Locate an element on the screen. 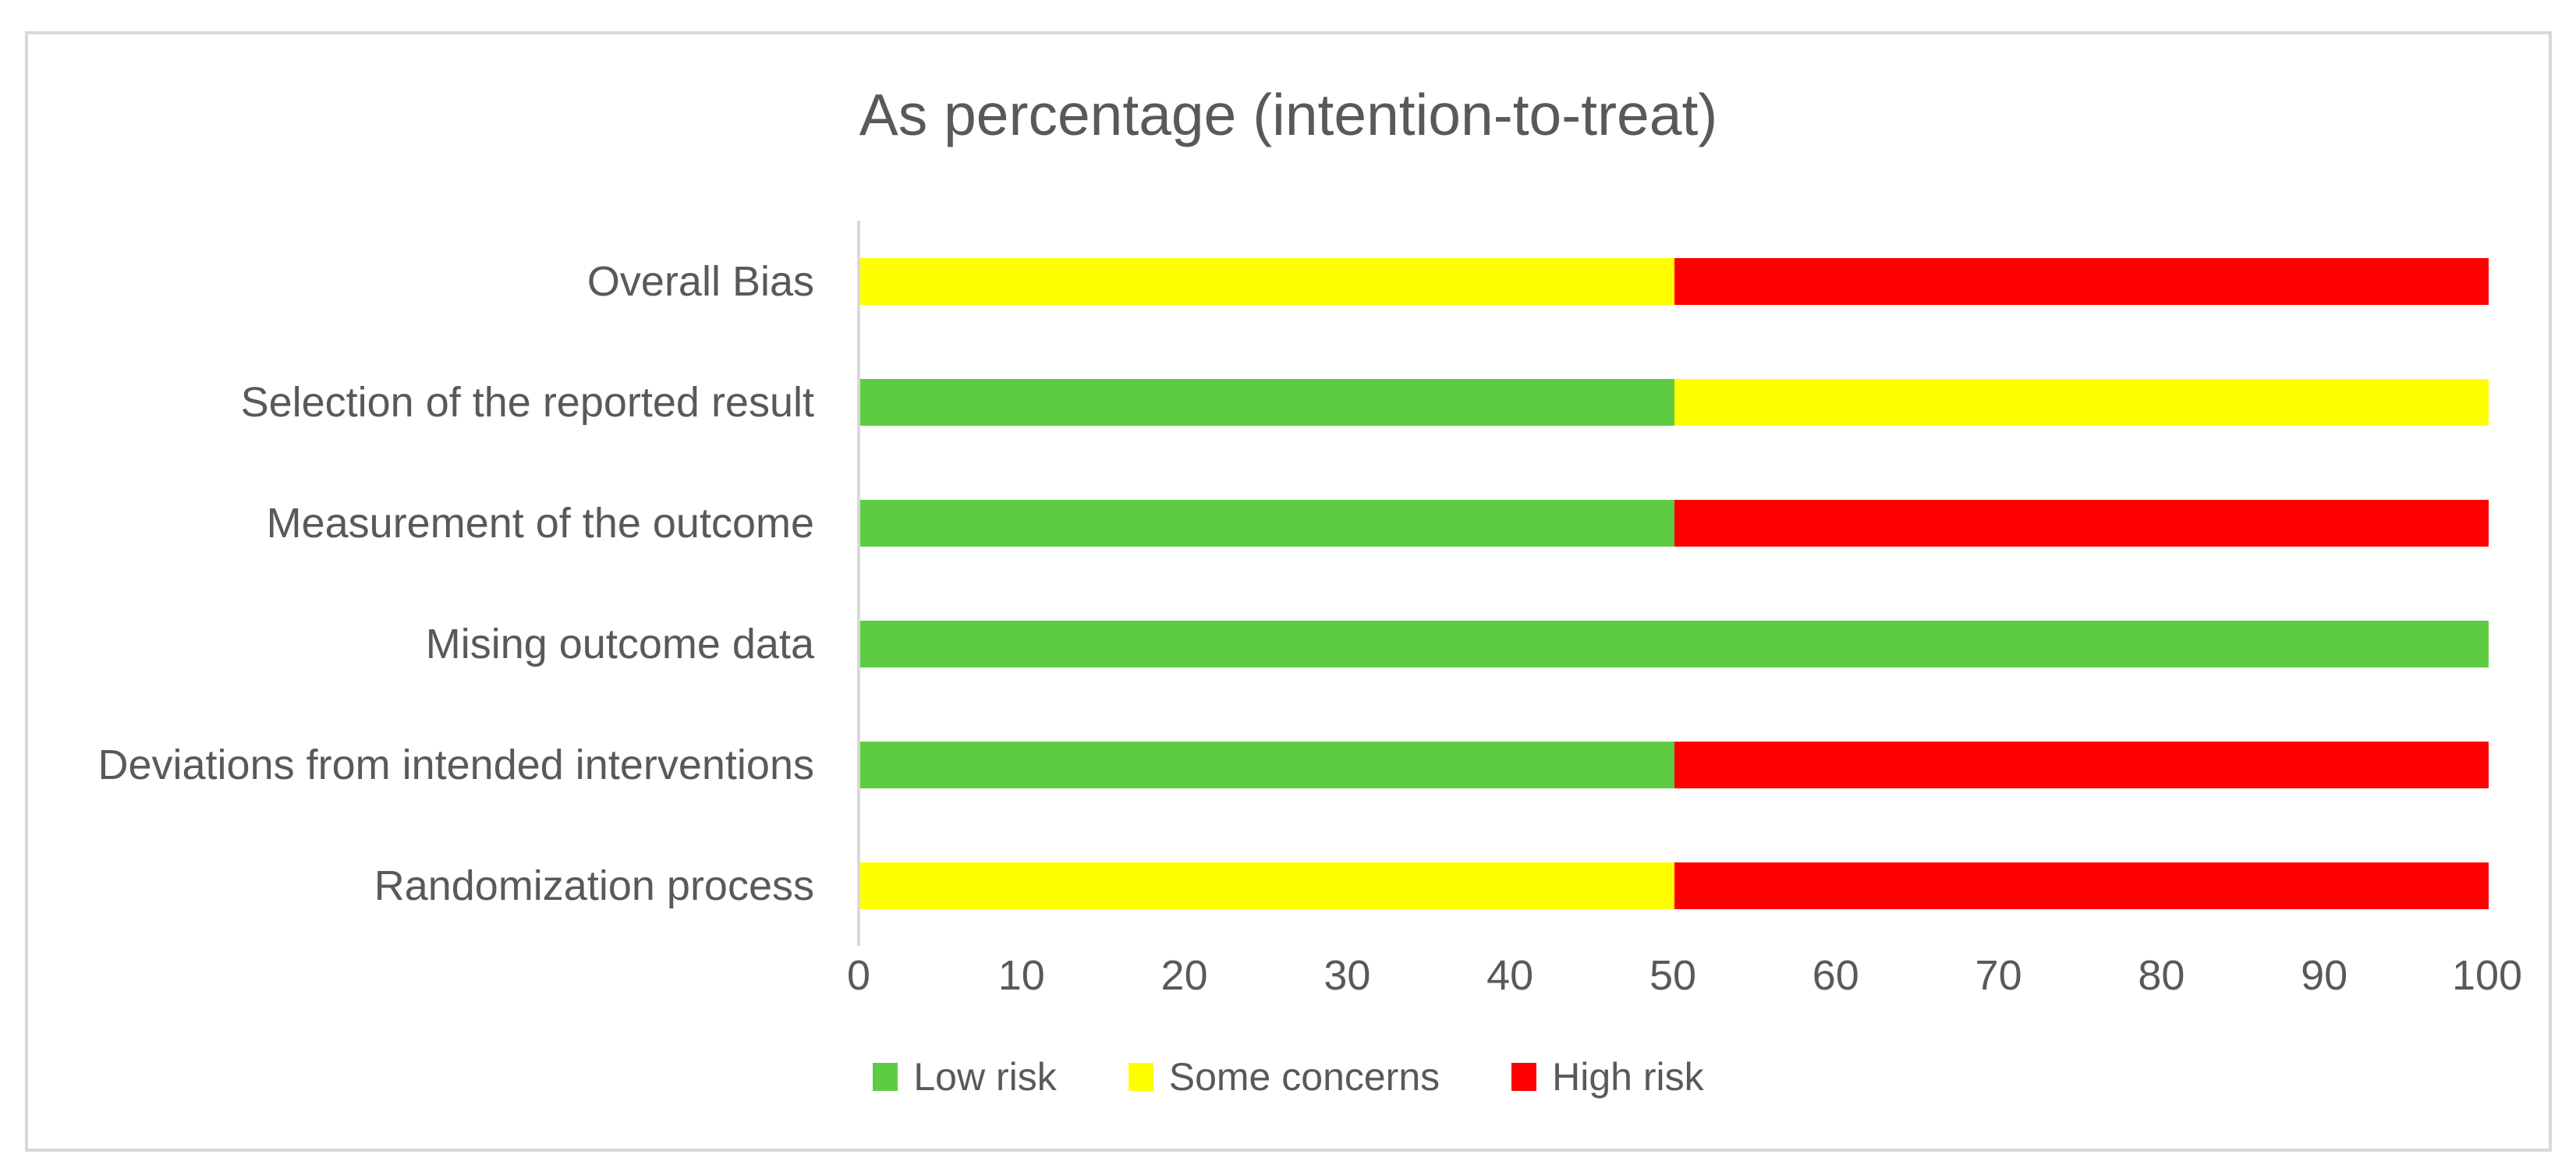 The image size is (2576, 1172). x-tick-label: 30 is located at coordinates (1347, 975).